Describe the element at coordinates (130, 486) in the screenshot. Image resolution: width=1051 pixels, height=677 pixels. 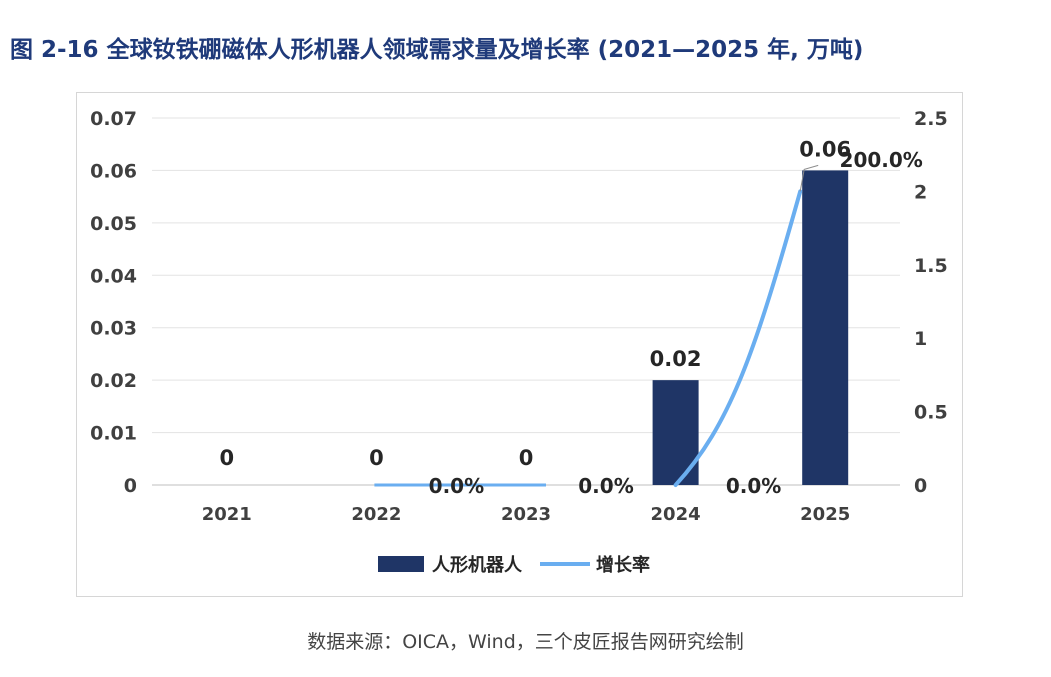
I see `left-axis-tick-label: 0` at that location.